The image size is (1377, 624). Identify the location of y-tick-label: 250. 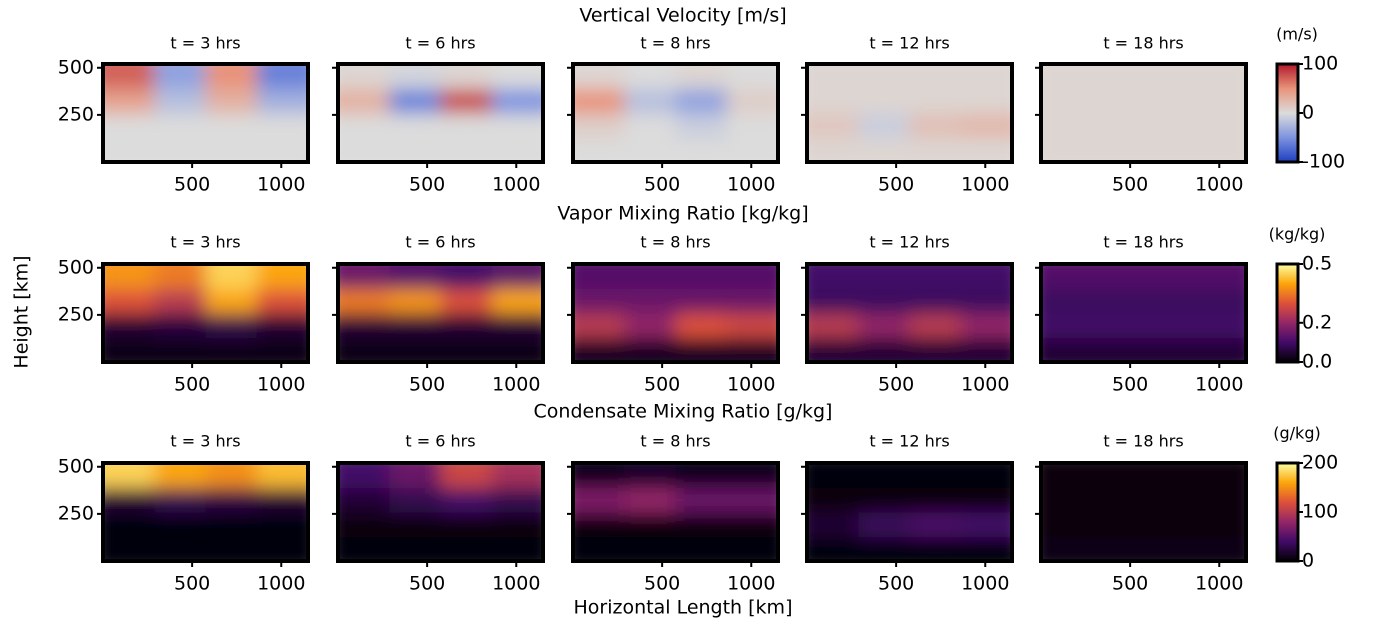
(76, 314).